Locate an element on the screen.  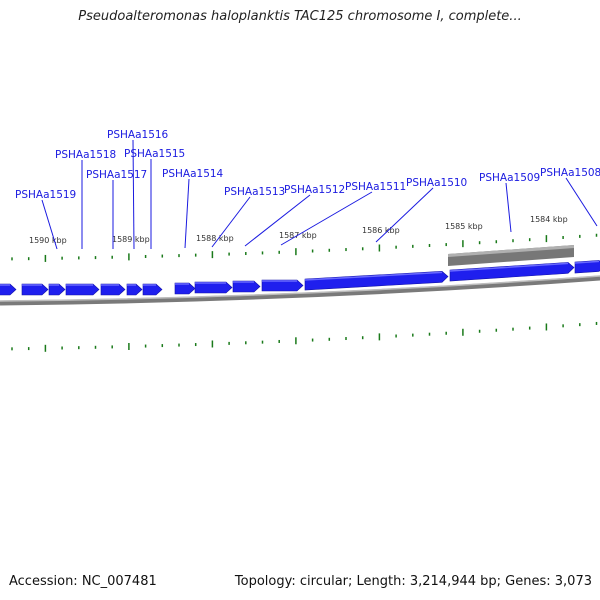
gene-label: PSHAa1515 is located at coordinates (154, 154).